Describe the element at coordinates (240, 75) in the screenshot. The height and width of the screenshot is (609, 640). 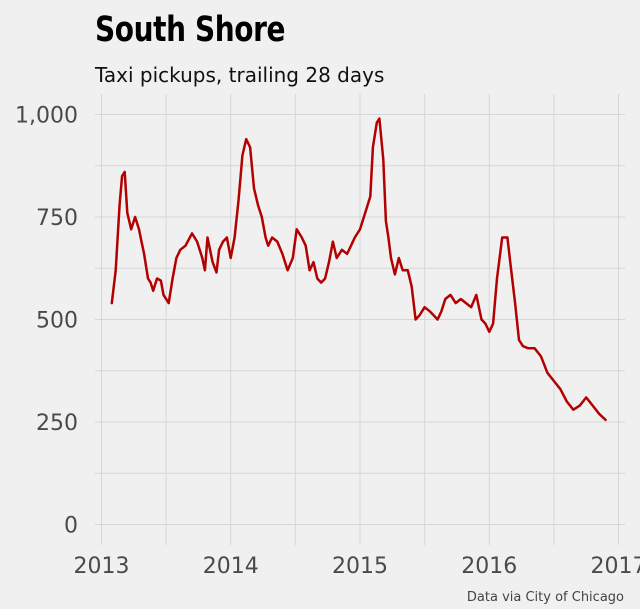
I see `chart-subtitle: Taxi pickups, trailing 28 days` at that location.